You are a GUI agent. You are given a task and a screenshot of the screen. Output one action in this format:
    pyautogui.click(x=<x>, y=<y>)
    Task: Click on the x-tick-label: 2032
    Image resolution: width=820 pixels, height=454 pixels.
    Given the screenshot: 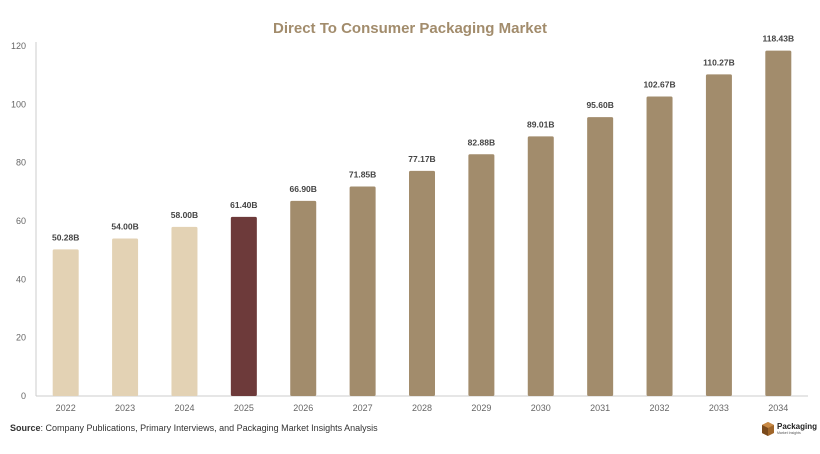 What is the action you would take?
    pyautogui.click(x=660, y=408)
    